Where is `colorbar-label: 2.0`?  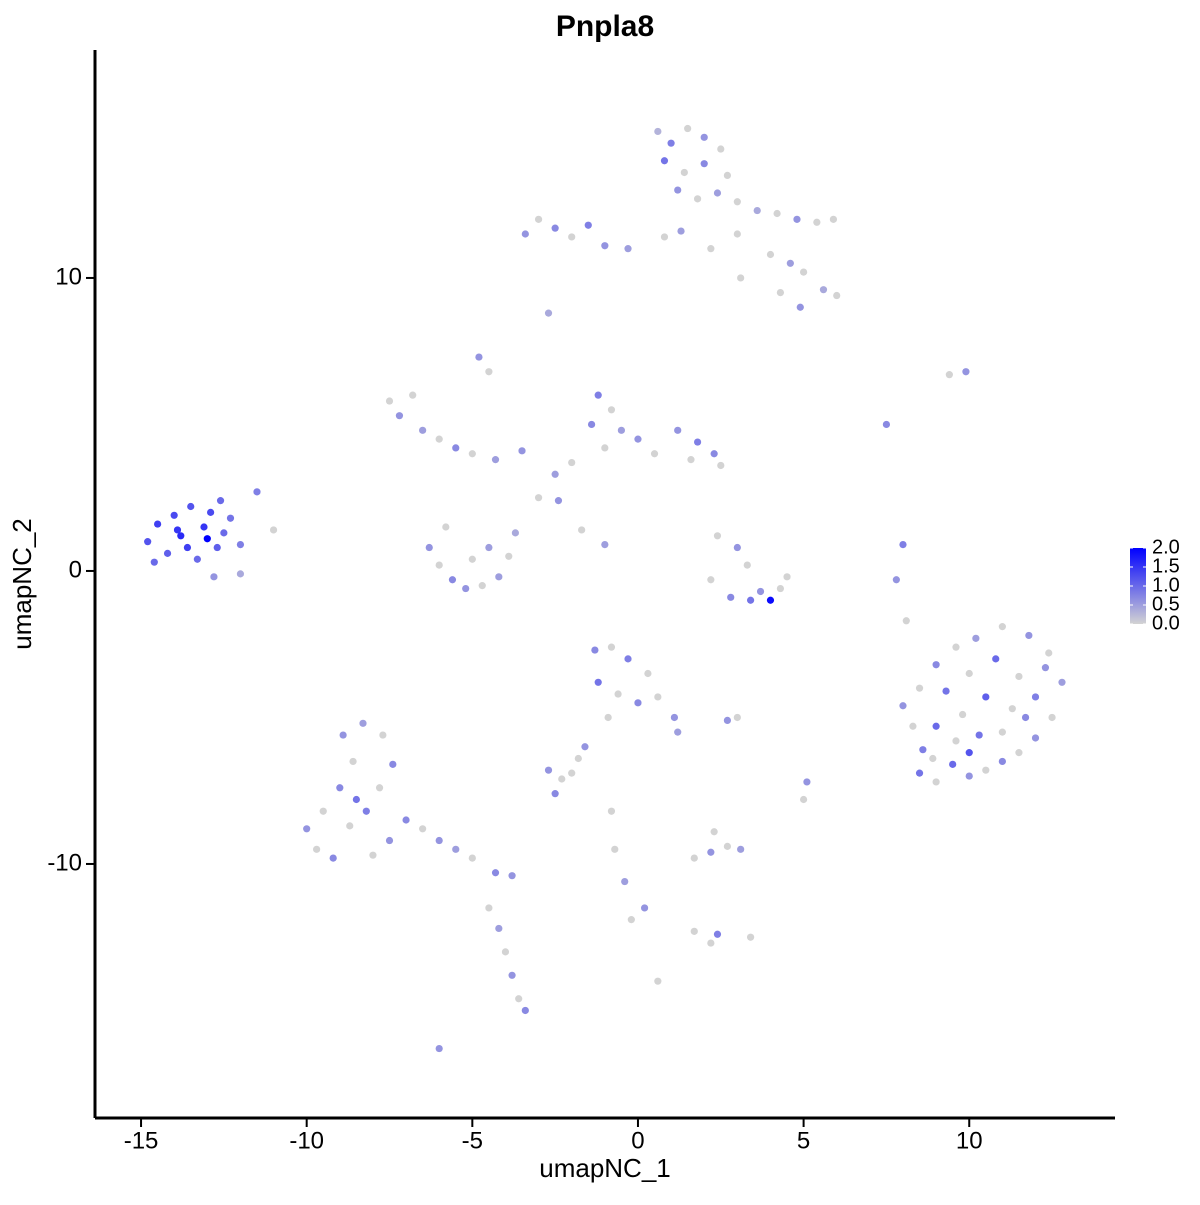
colorbar-label: 2.0 is located at coordinates (1166, 547).